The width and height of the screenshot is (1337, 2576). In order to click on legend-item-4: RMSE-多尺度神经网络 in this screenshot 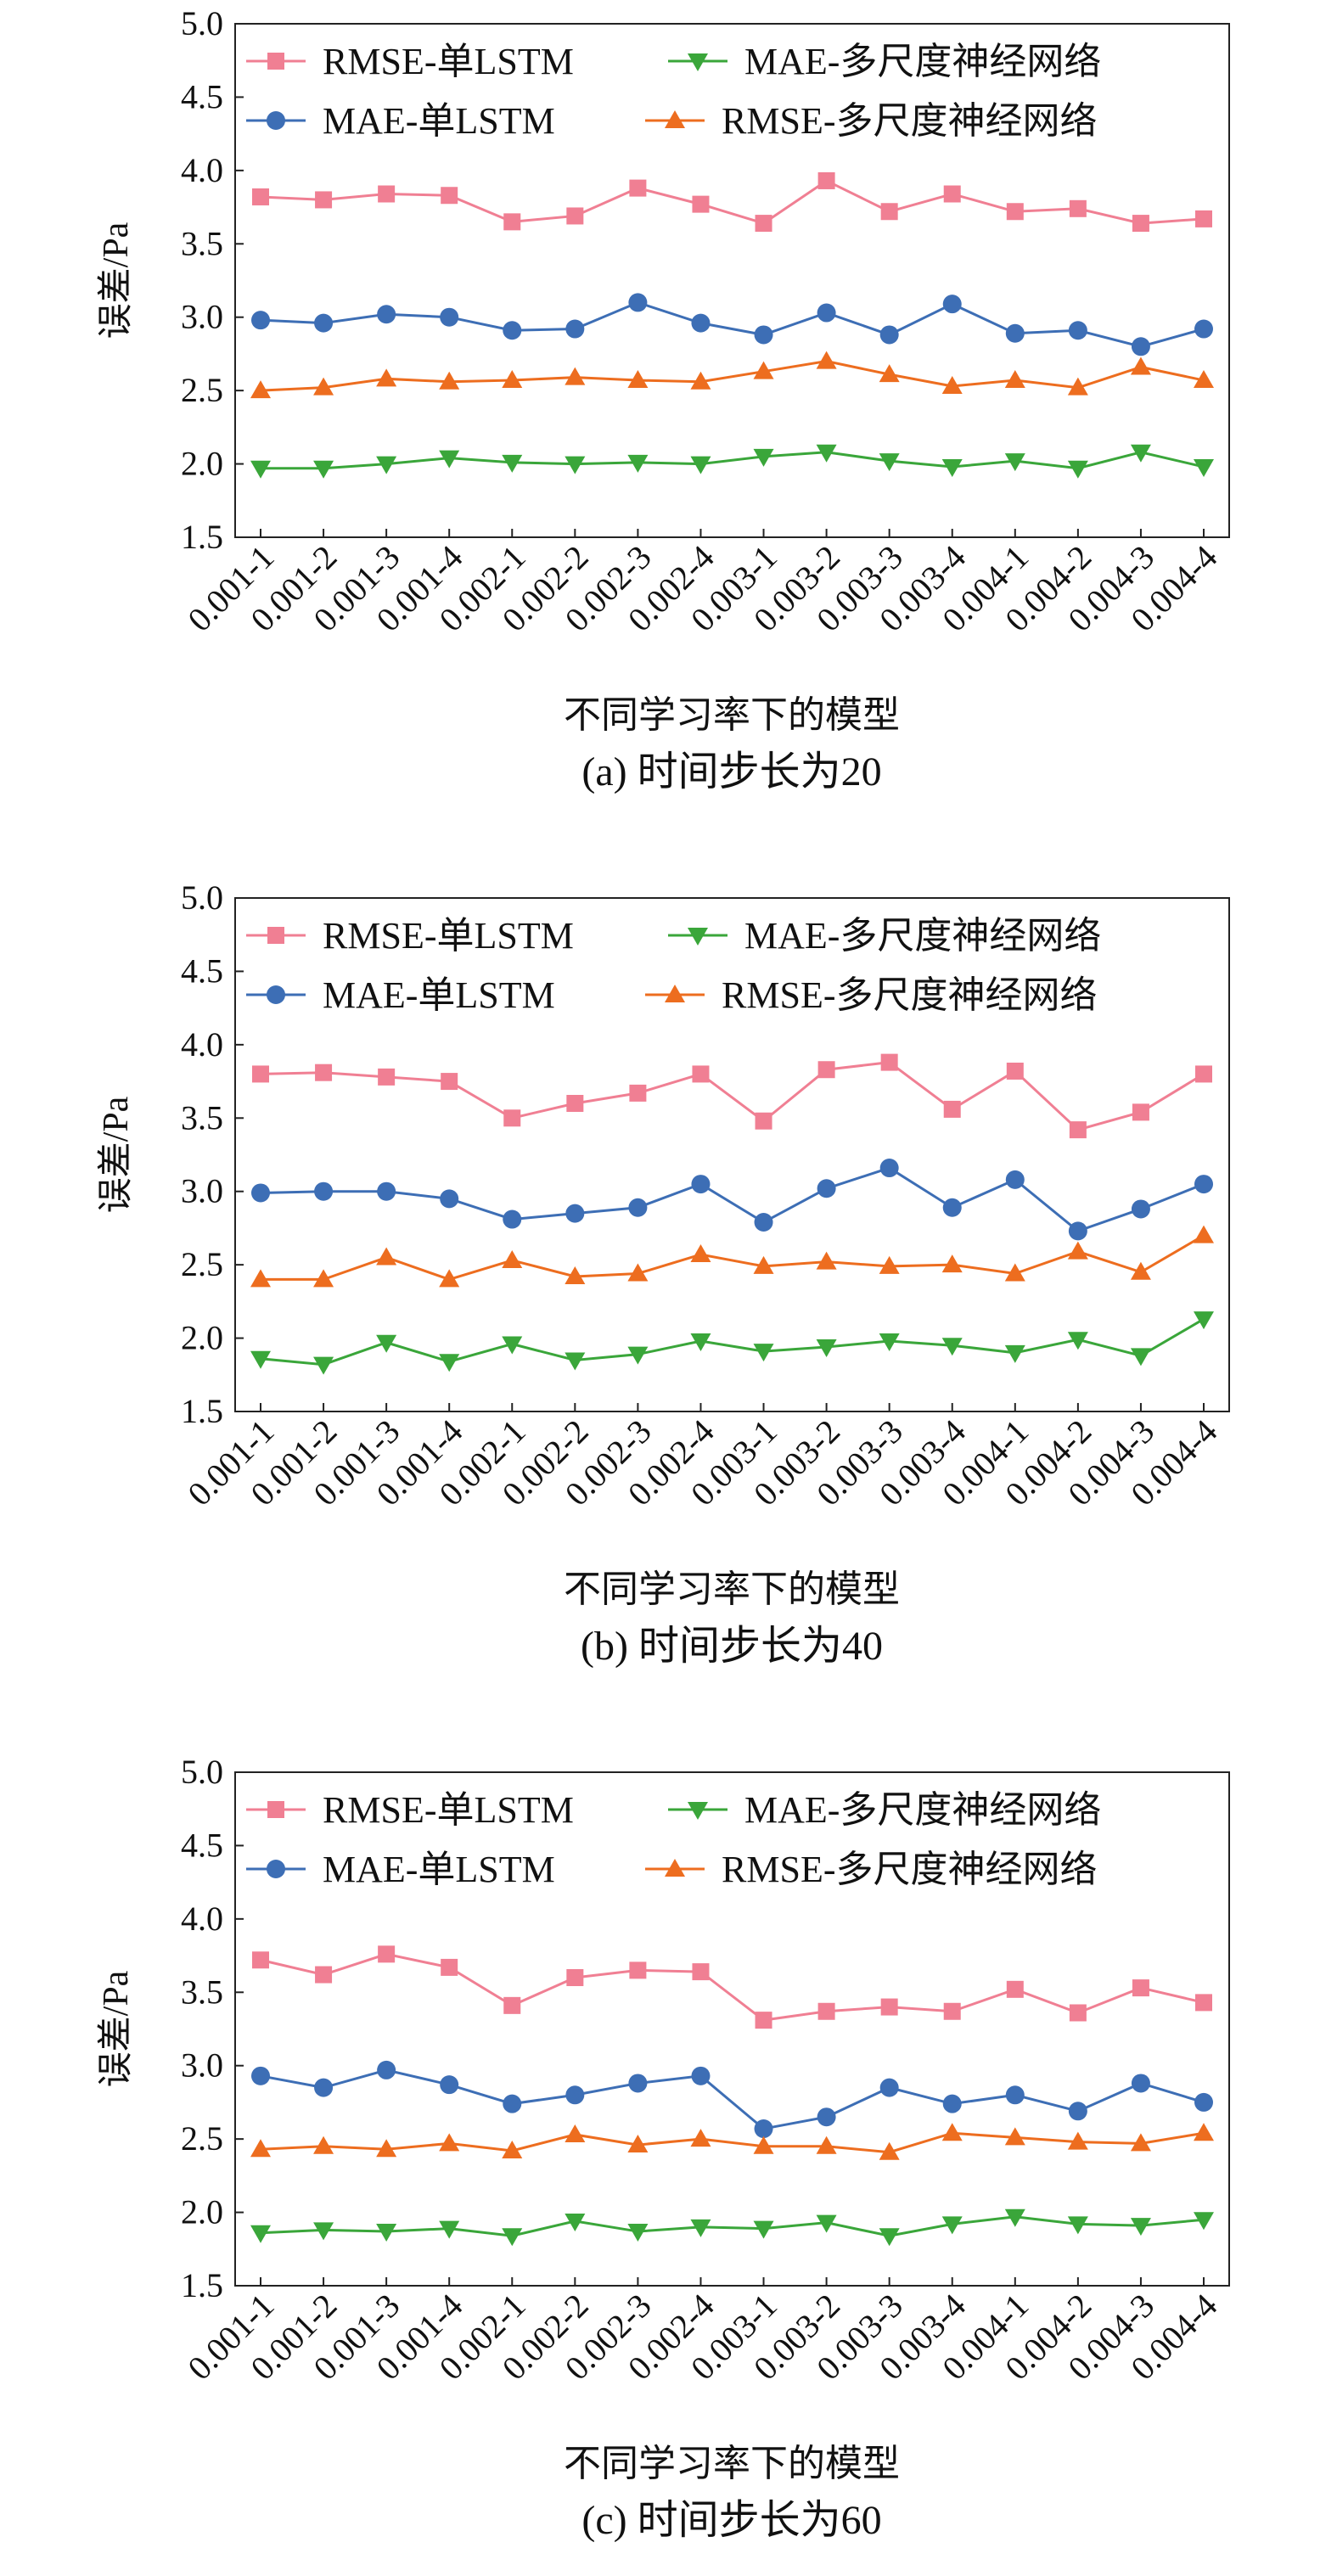, I will do `click(871, 1869)`.